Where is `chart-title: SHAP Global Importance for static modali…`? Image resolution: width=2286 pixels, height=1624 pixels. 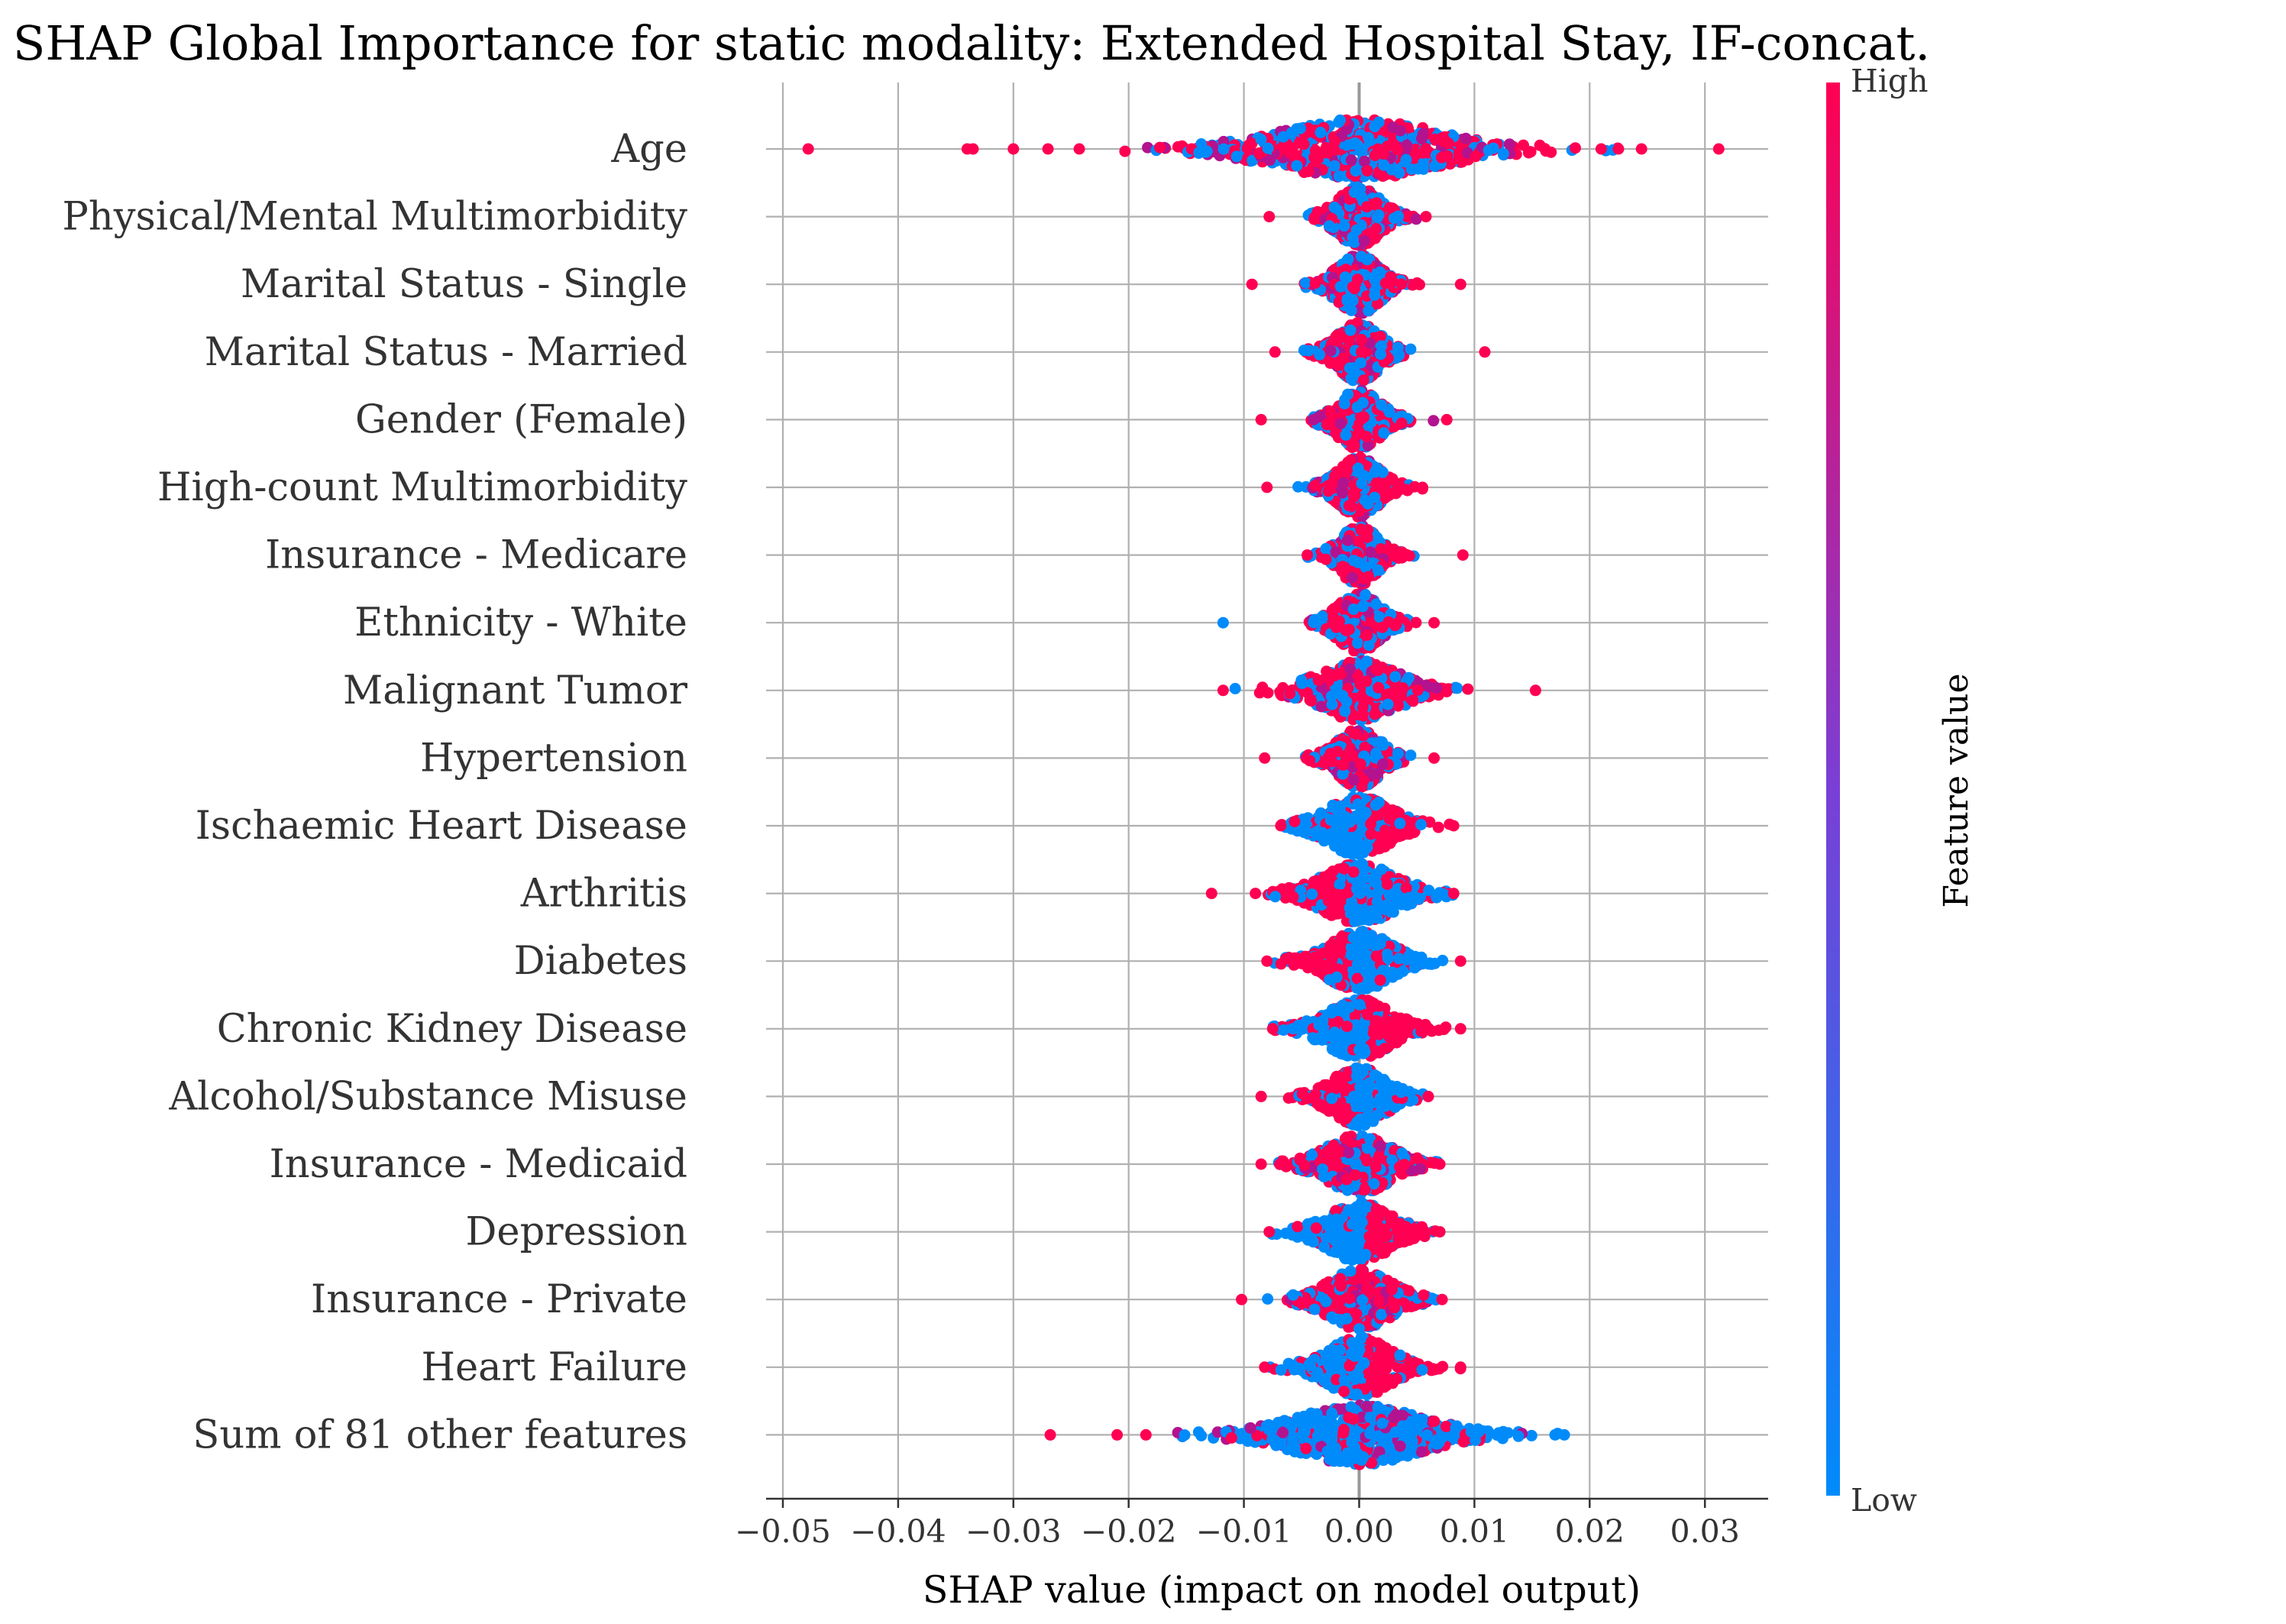 chart-title: SHAP Global Importance for static modali… is located at coordinates (971, 43).